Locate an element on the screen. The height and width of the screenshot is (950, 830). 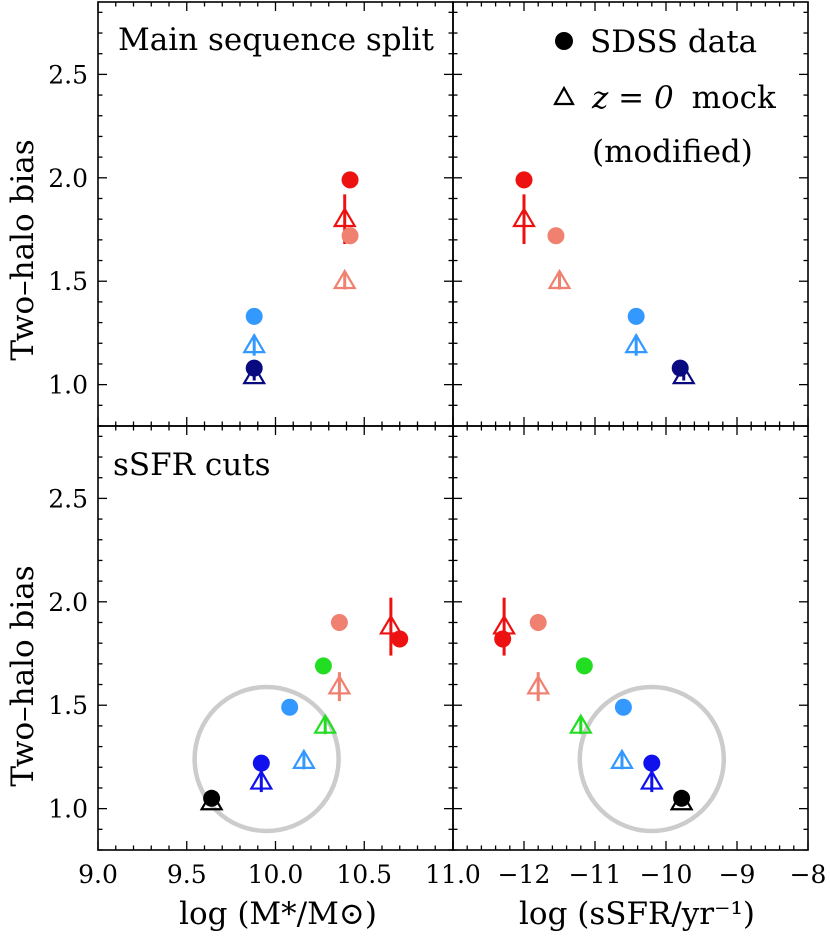
legend-label-modified: (modified) is located at coordinates (672, 152).